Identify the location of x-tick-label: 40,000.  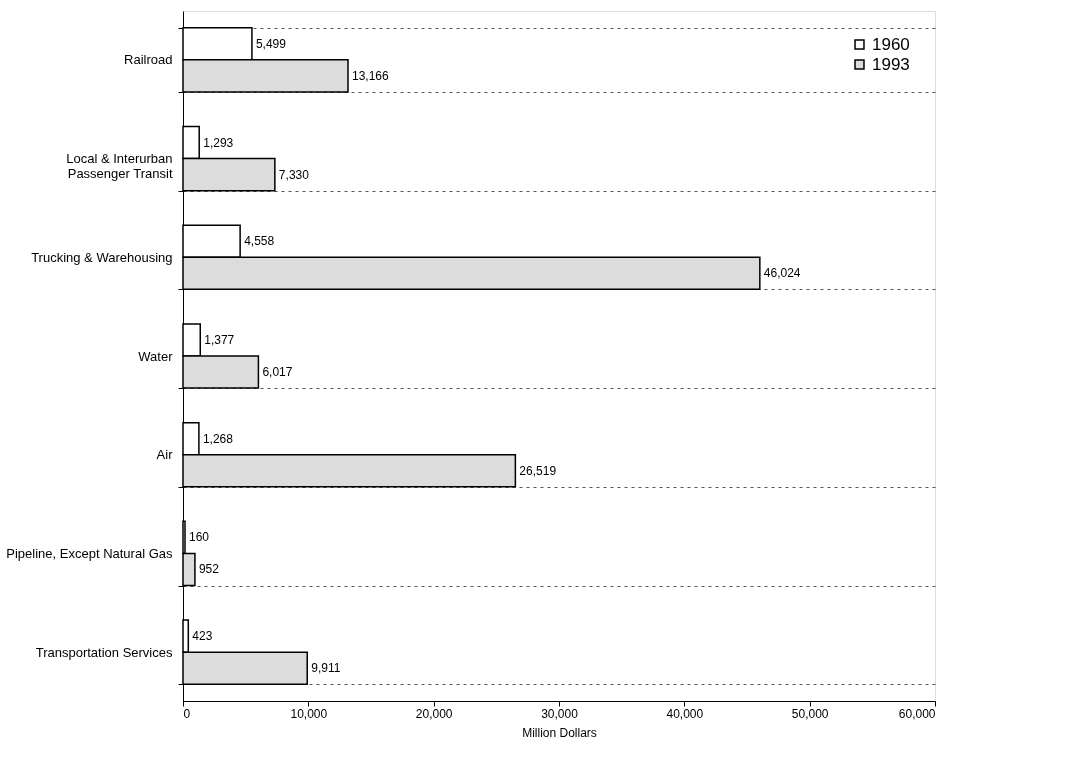
(685, 713).